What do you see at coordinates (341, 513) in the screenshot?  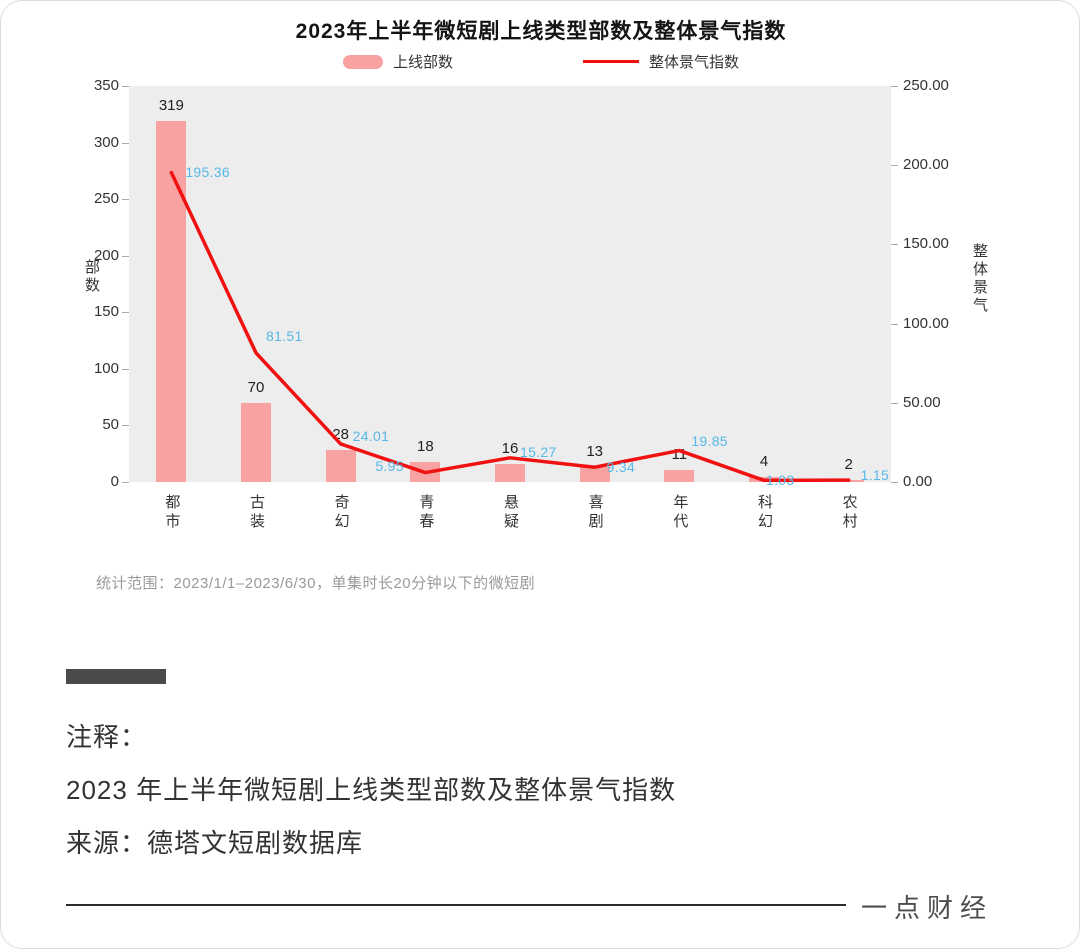 I see `x-axis-label: 奇幻` at bounding box center [341, 513].